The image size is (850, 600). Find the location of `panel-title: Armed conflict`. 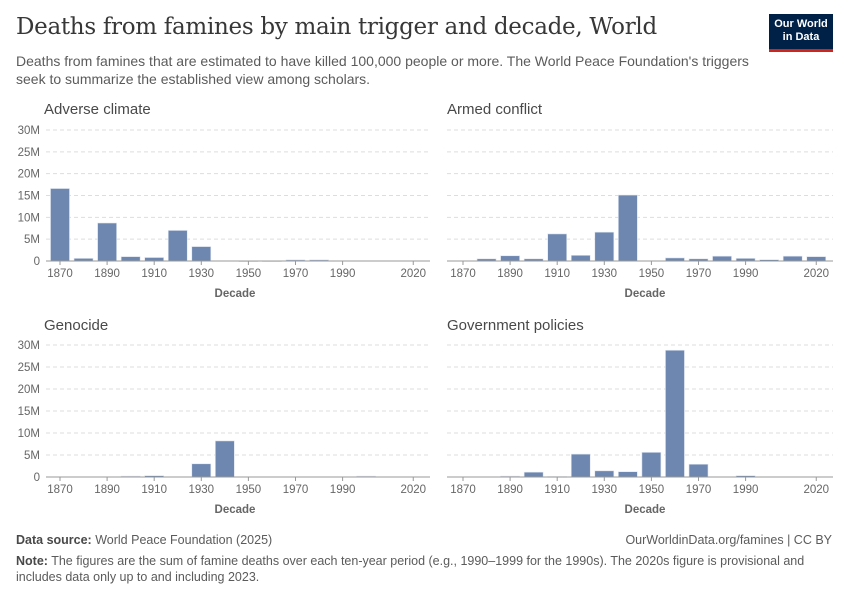

panel-title: Armed conflict is located at coordinates (495, 109).